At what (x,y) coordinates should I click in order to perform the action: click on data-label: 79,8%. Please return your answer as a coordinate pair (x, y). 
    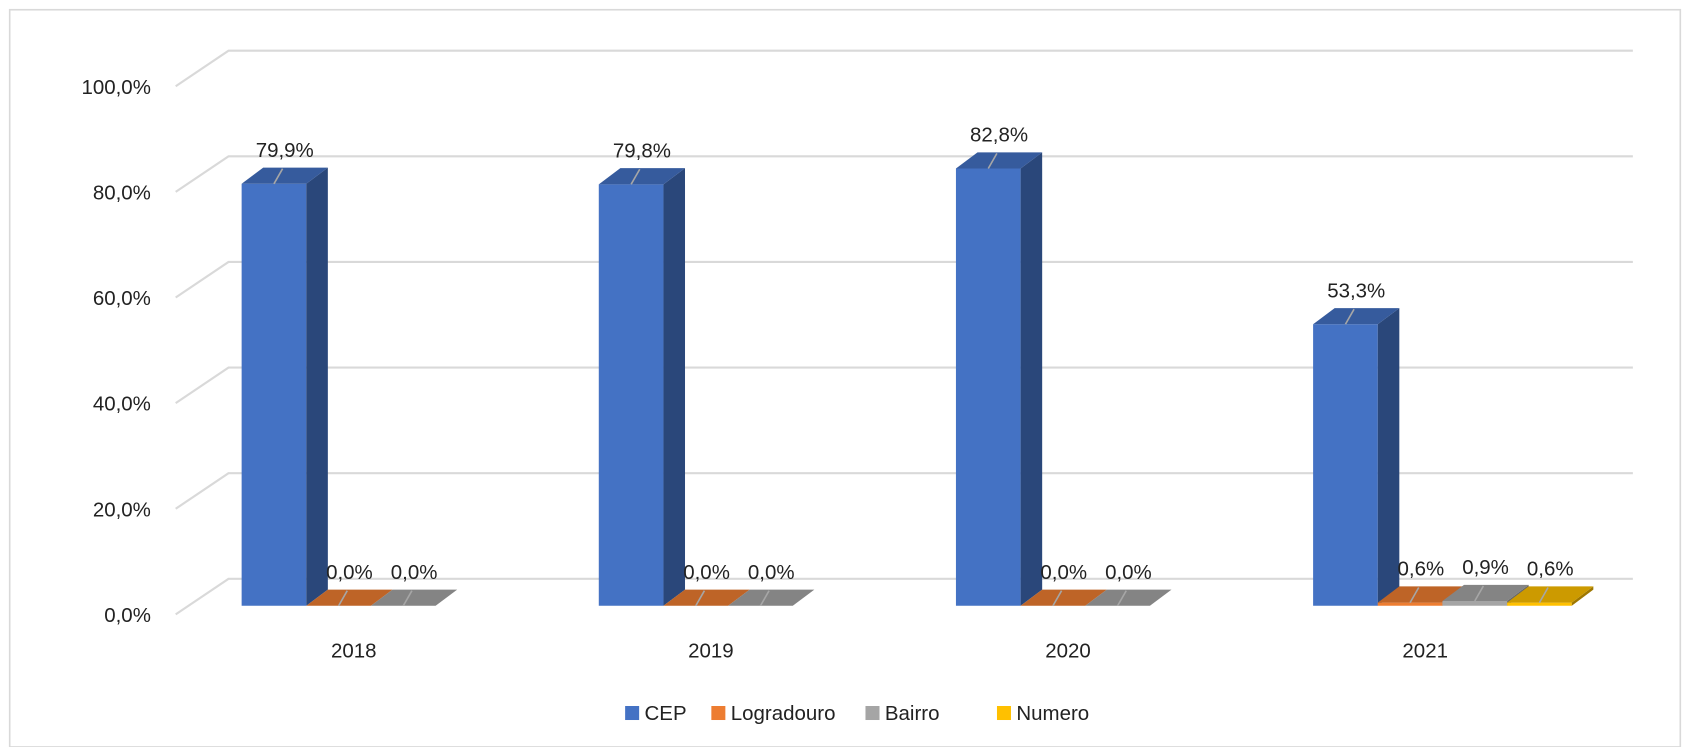
    Looking at the image, I should click on (642, 150).